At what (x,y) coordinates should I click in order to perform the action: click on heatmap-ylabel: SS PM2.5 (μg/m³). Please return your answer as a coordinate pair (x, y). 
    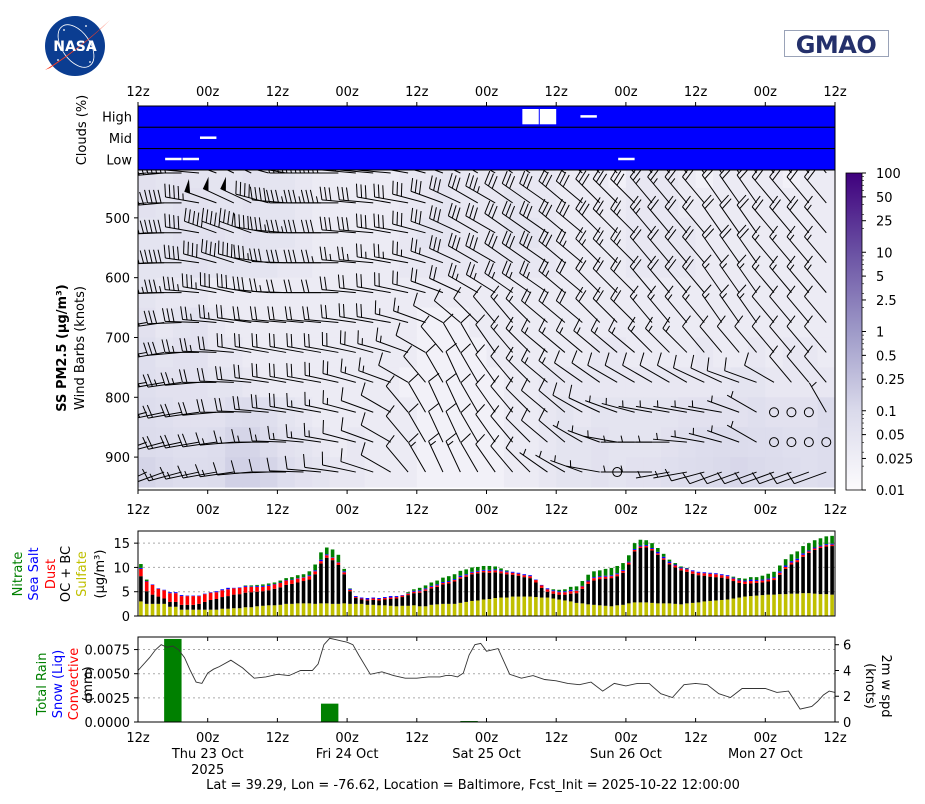
    Looking at the image, I should click on (62, 347).